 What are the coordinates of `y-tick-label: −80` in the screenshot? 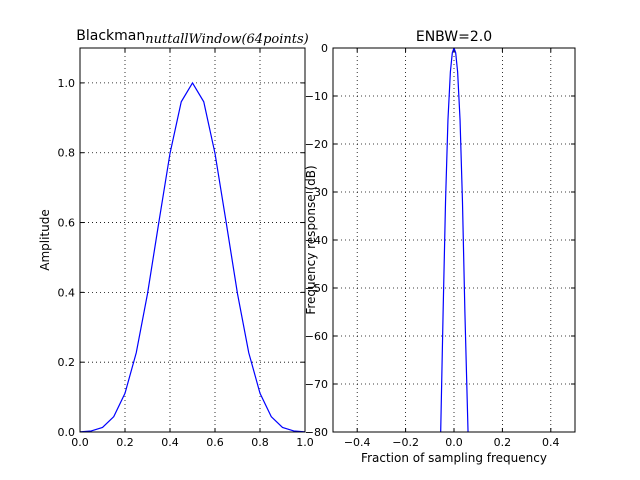 It's located at (316, 432).